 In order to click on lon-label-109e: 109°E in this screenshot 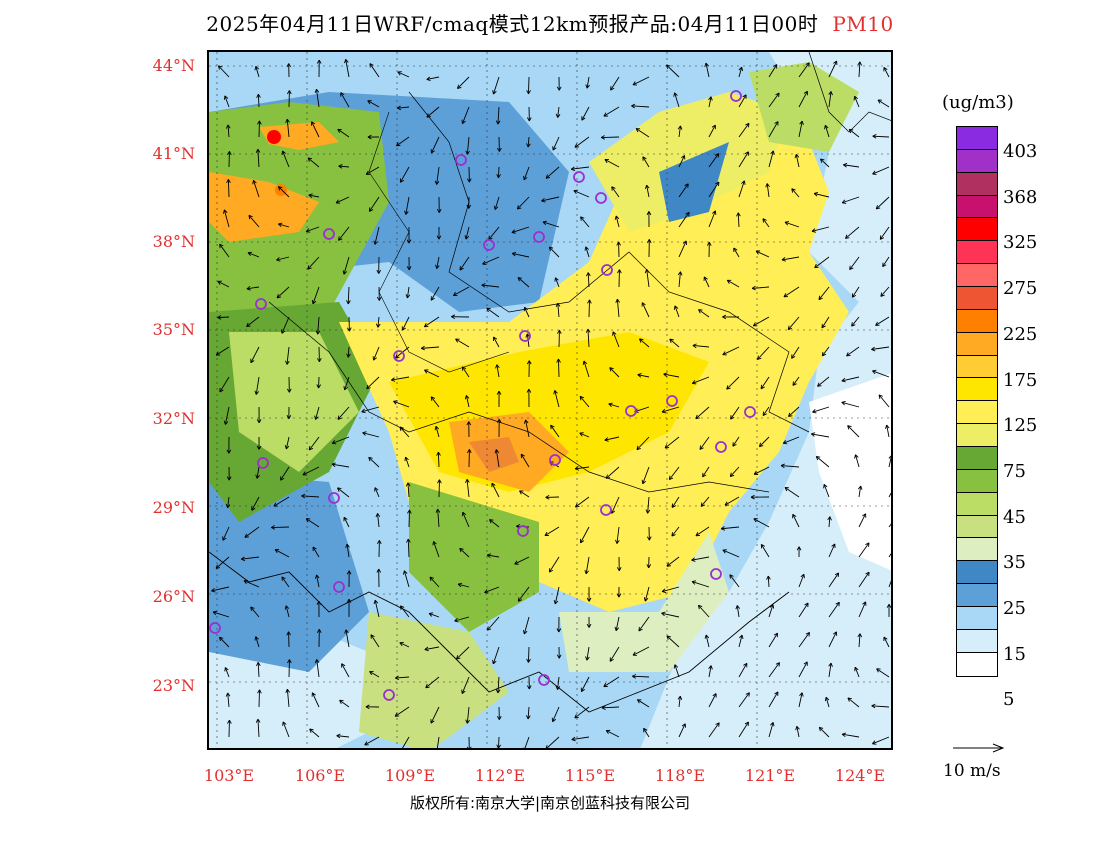, I will do `click(410, 775)`.